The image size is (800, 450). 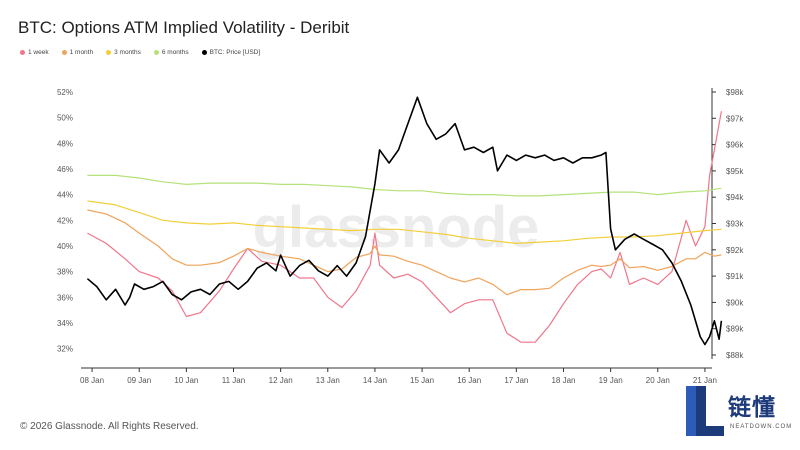 I want to click on legend-item-m1: 1 month, so click(x=77, y=52).